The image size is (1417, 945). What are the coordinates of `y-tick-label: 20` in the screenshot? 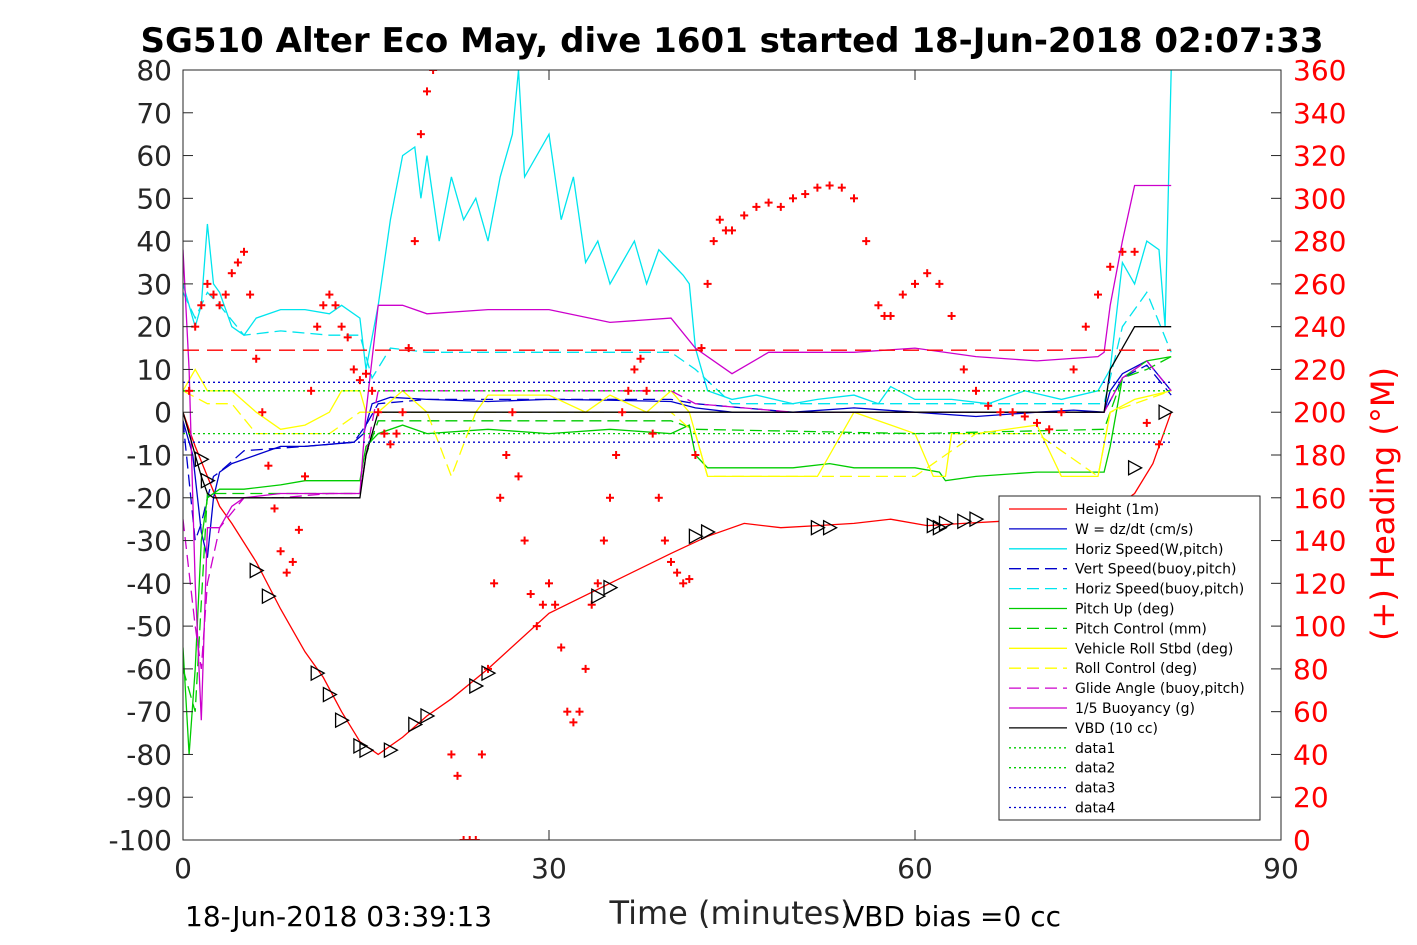 It's located at (154, 327).